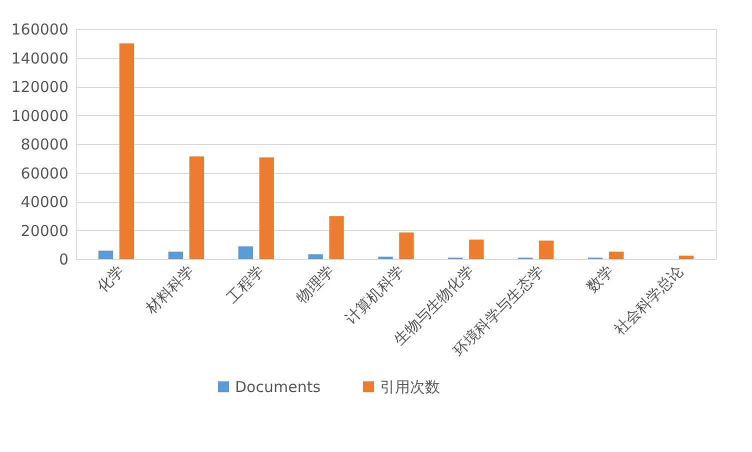 Image resolution: width=752 pixels, height=452 pixels. Describe the element at coordinates (410, 387) in the screenshot. I see `legend-label: 引用次数` at that location.